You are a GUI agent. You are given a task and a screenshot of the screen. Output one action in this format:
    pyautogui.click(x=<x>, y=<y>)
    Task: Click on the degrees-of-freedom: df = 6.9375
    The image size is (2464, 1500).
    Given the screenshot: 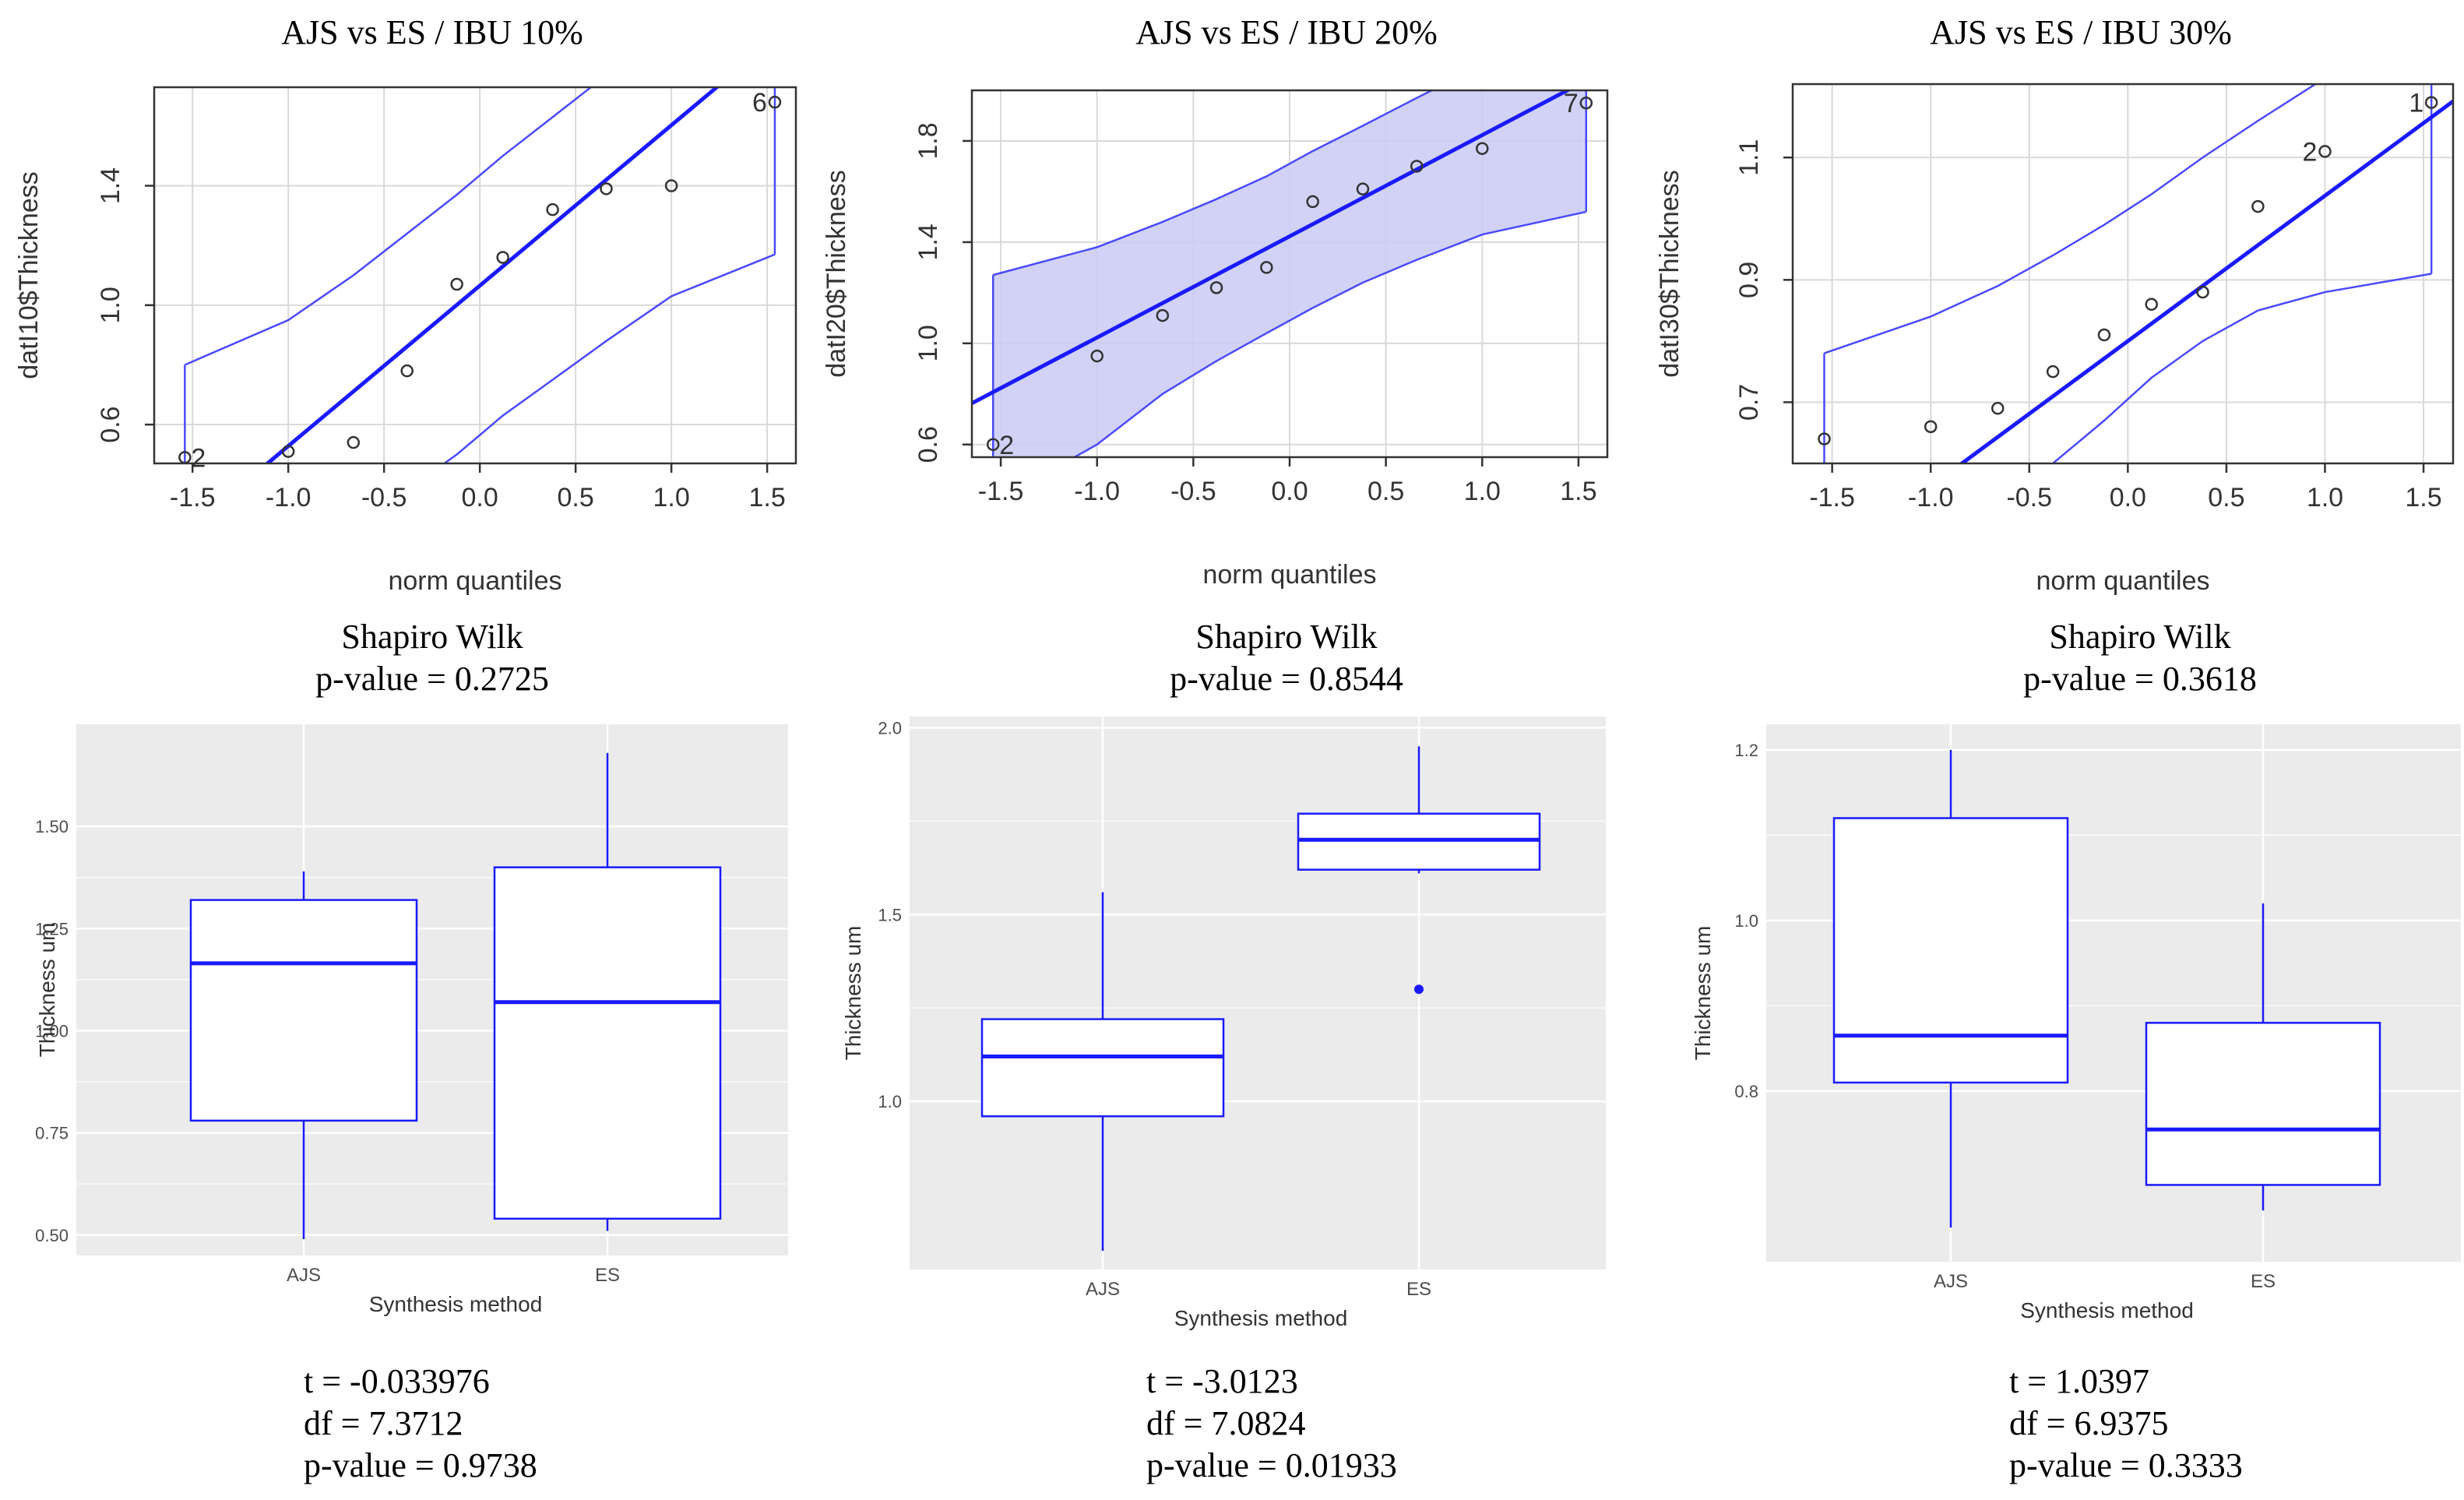 What is the action you would take?
    pyautogui.click(x=2089, y=1423)
    